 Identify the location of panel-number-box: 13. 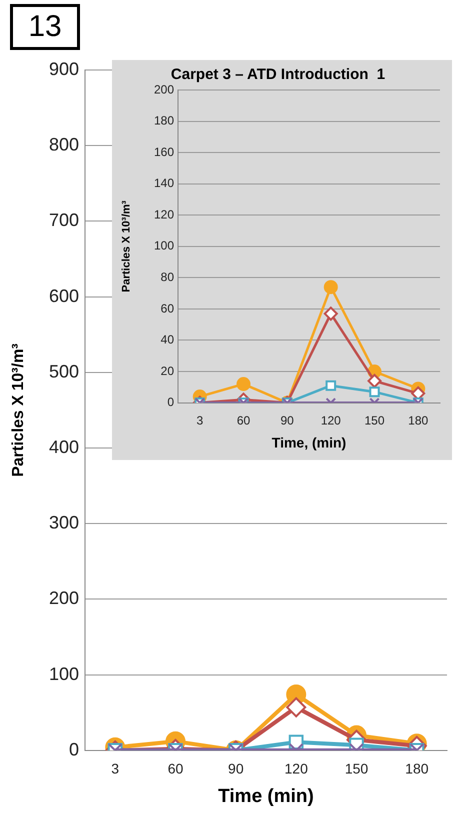
(45, 27).